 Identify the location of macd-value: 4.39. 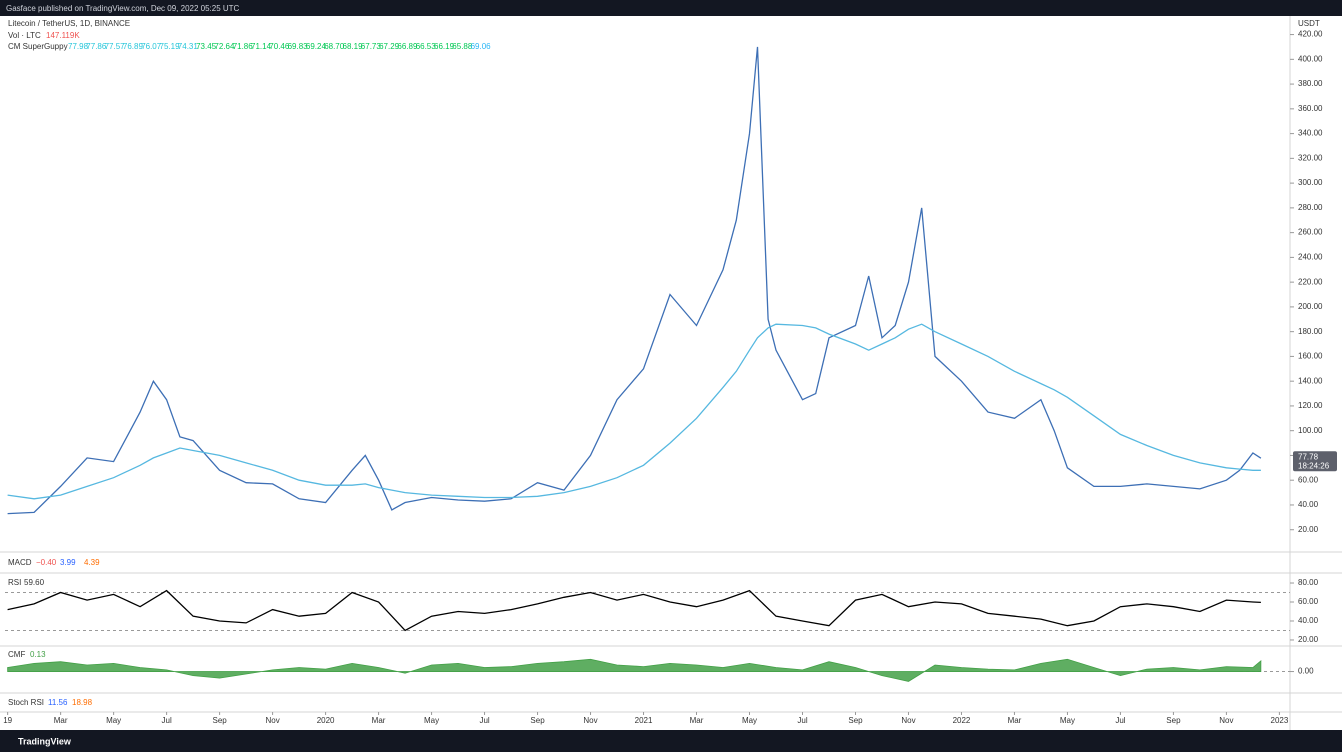
(92, 562).